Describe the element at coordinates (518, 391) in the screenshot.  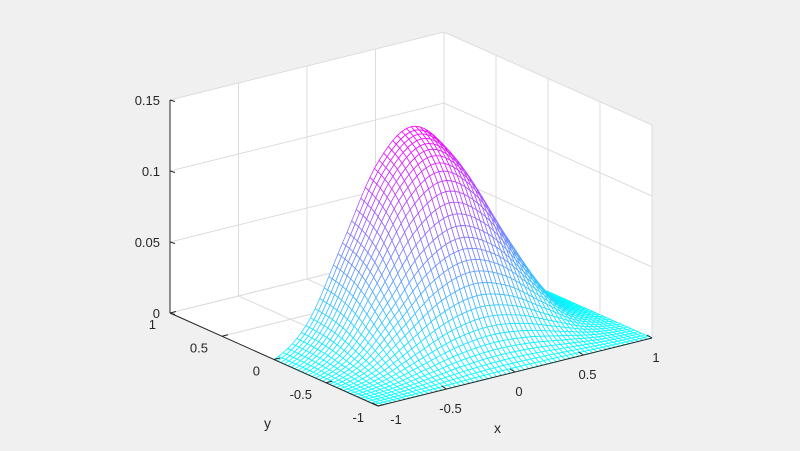
I see `x-tick-label: 0` at that location.